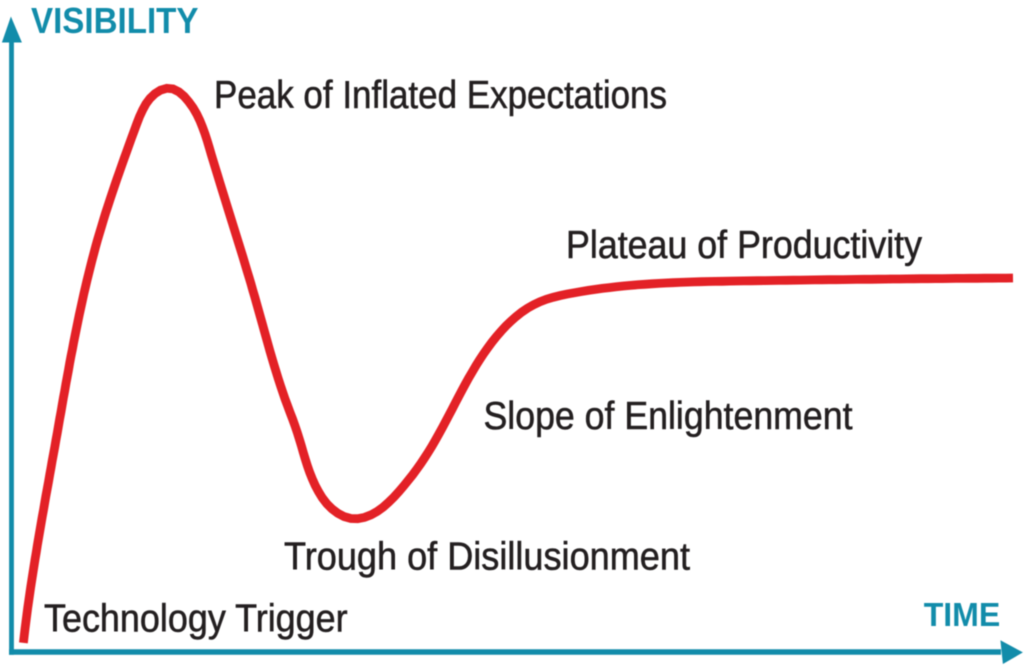 The height and width of the screenshot is (667, 1024). I want to click on svg-text: Plateau of Productivity, so click(744, 245).